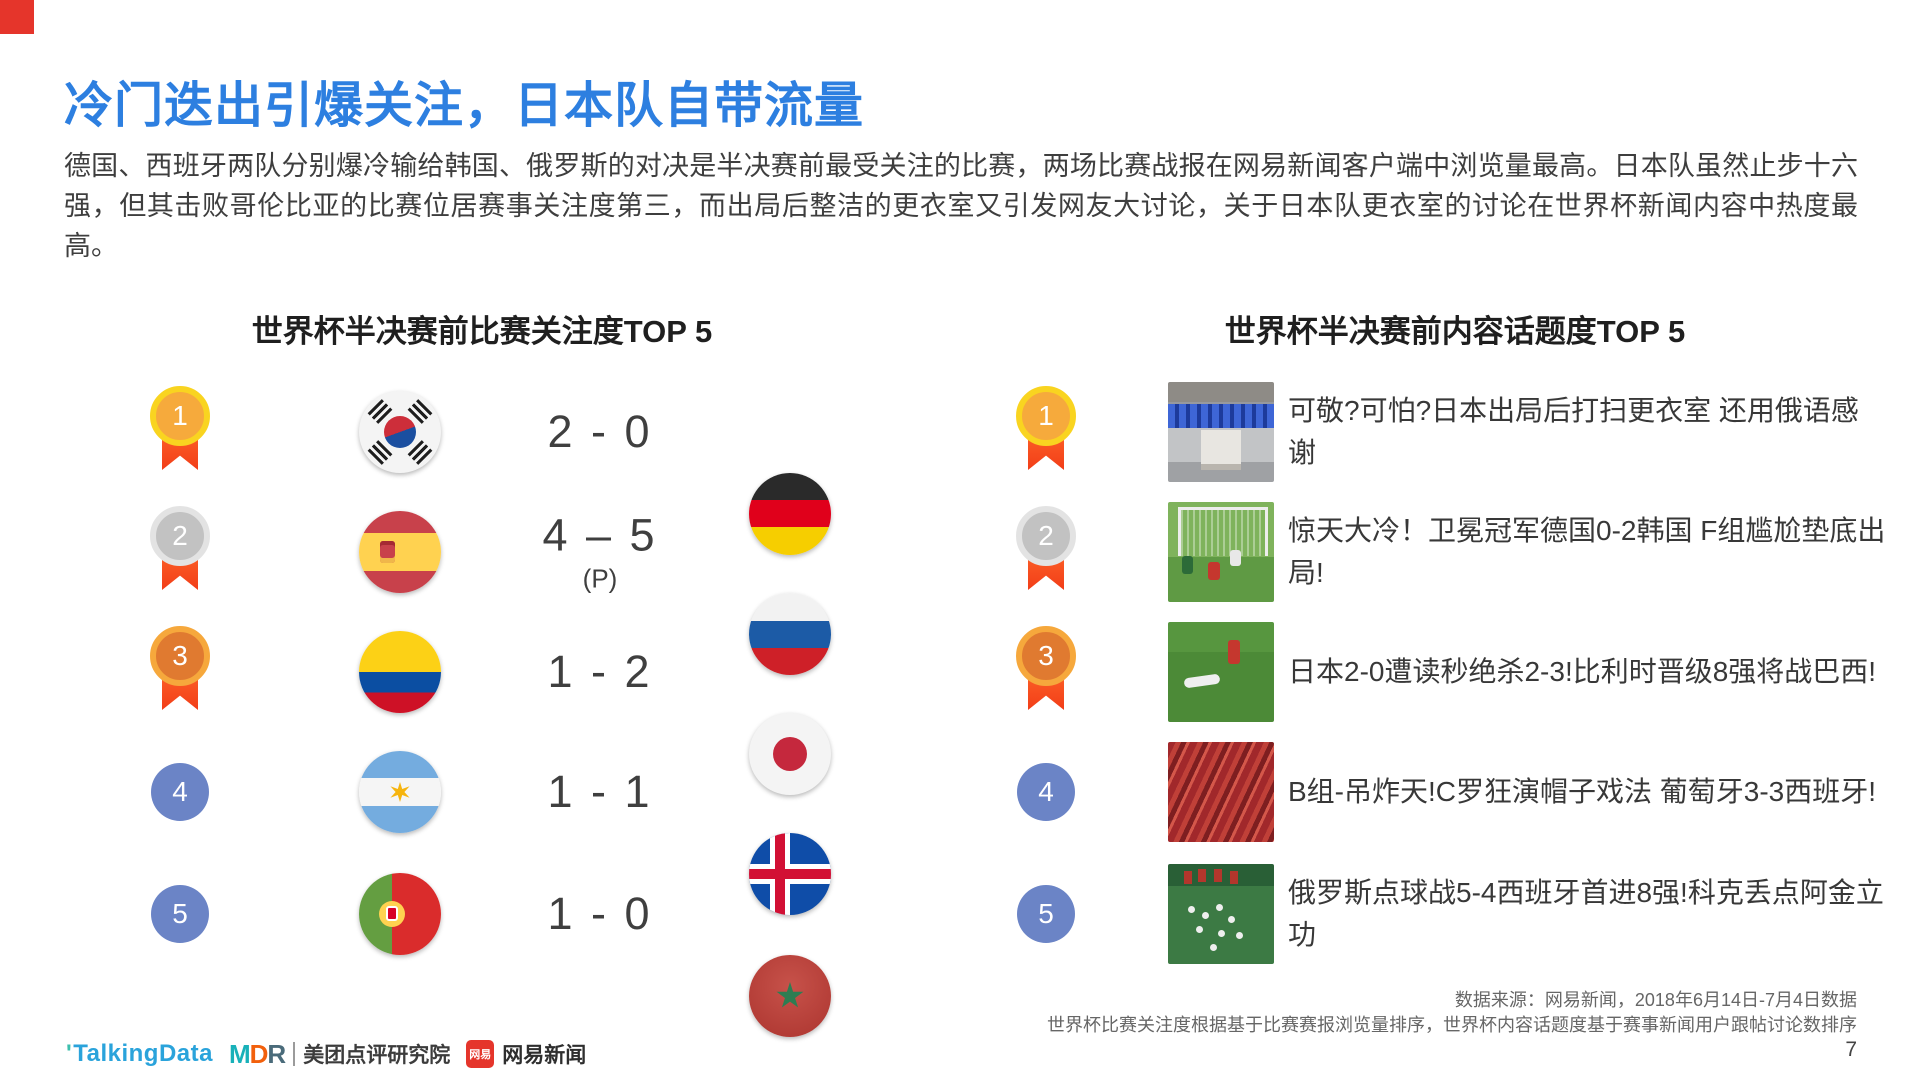 This screenshot has width=1921, height=1080. I want to click on data-source-line-1: 数据来源：网易新闻，2018年6月14日-7月4日数据, so click(1655, 1000).